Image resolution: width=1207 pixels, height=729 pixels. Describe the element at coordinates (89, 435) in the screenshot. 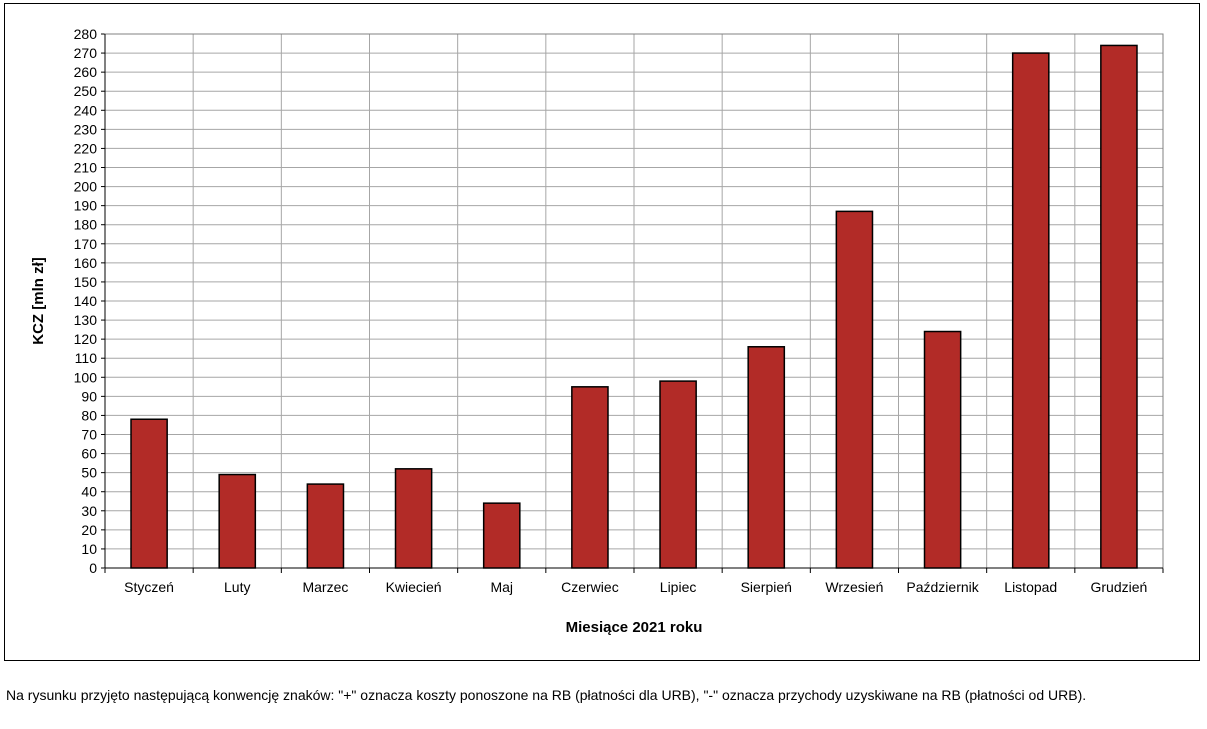

I see `y-tick-label: 70` at that location.